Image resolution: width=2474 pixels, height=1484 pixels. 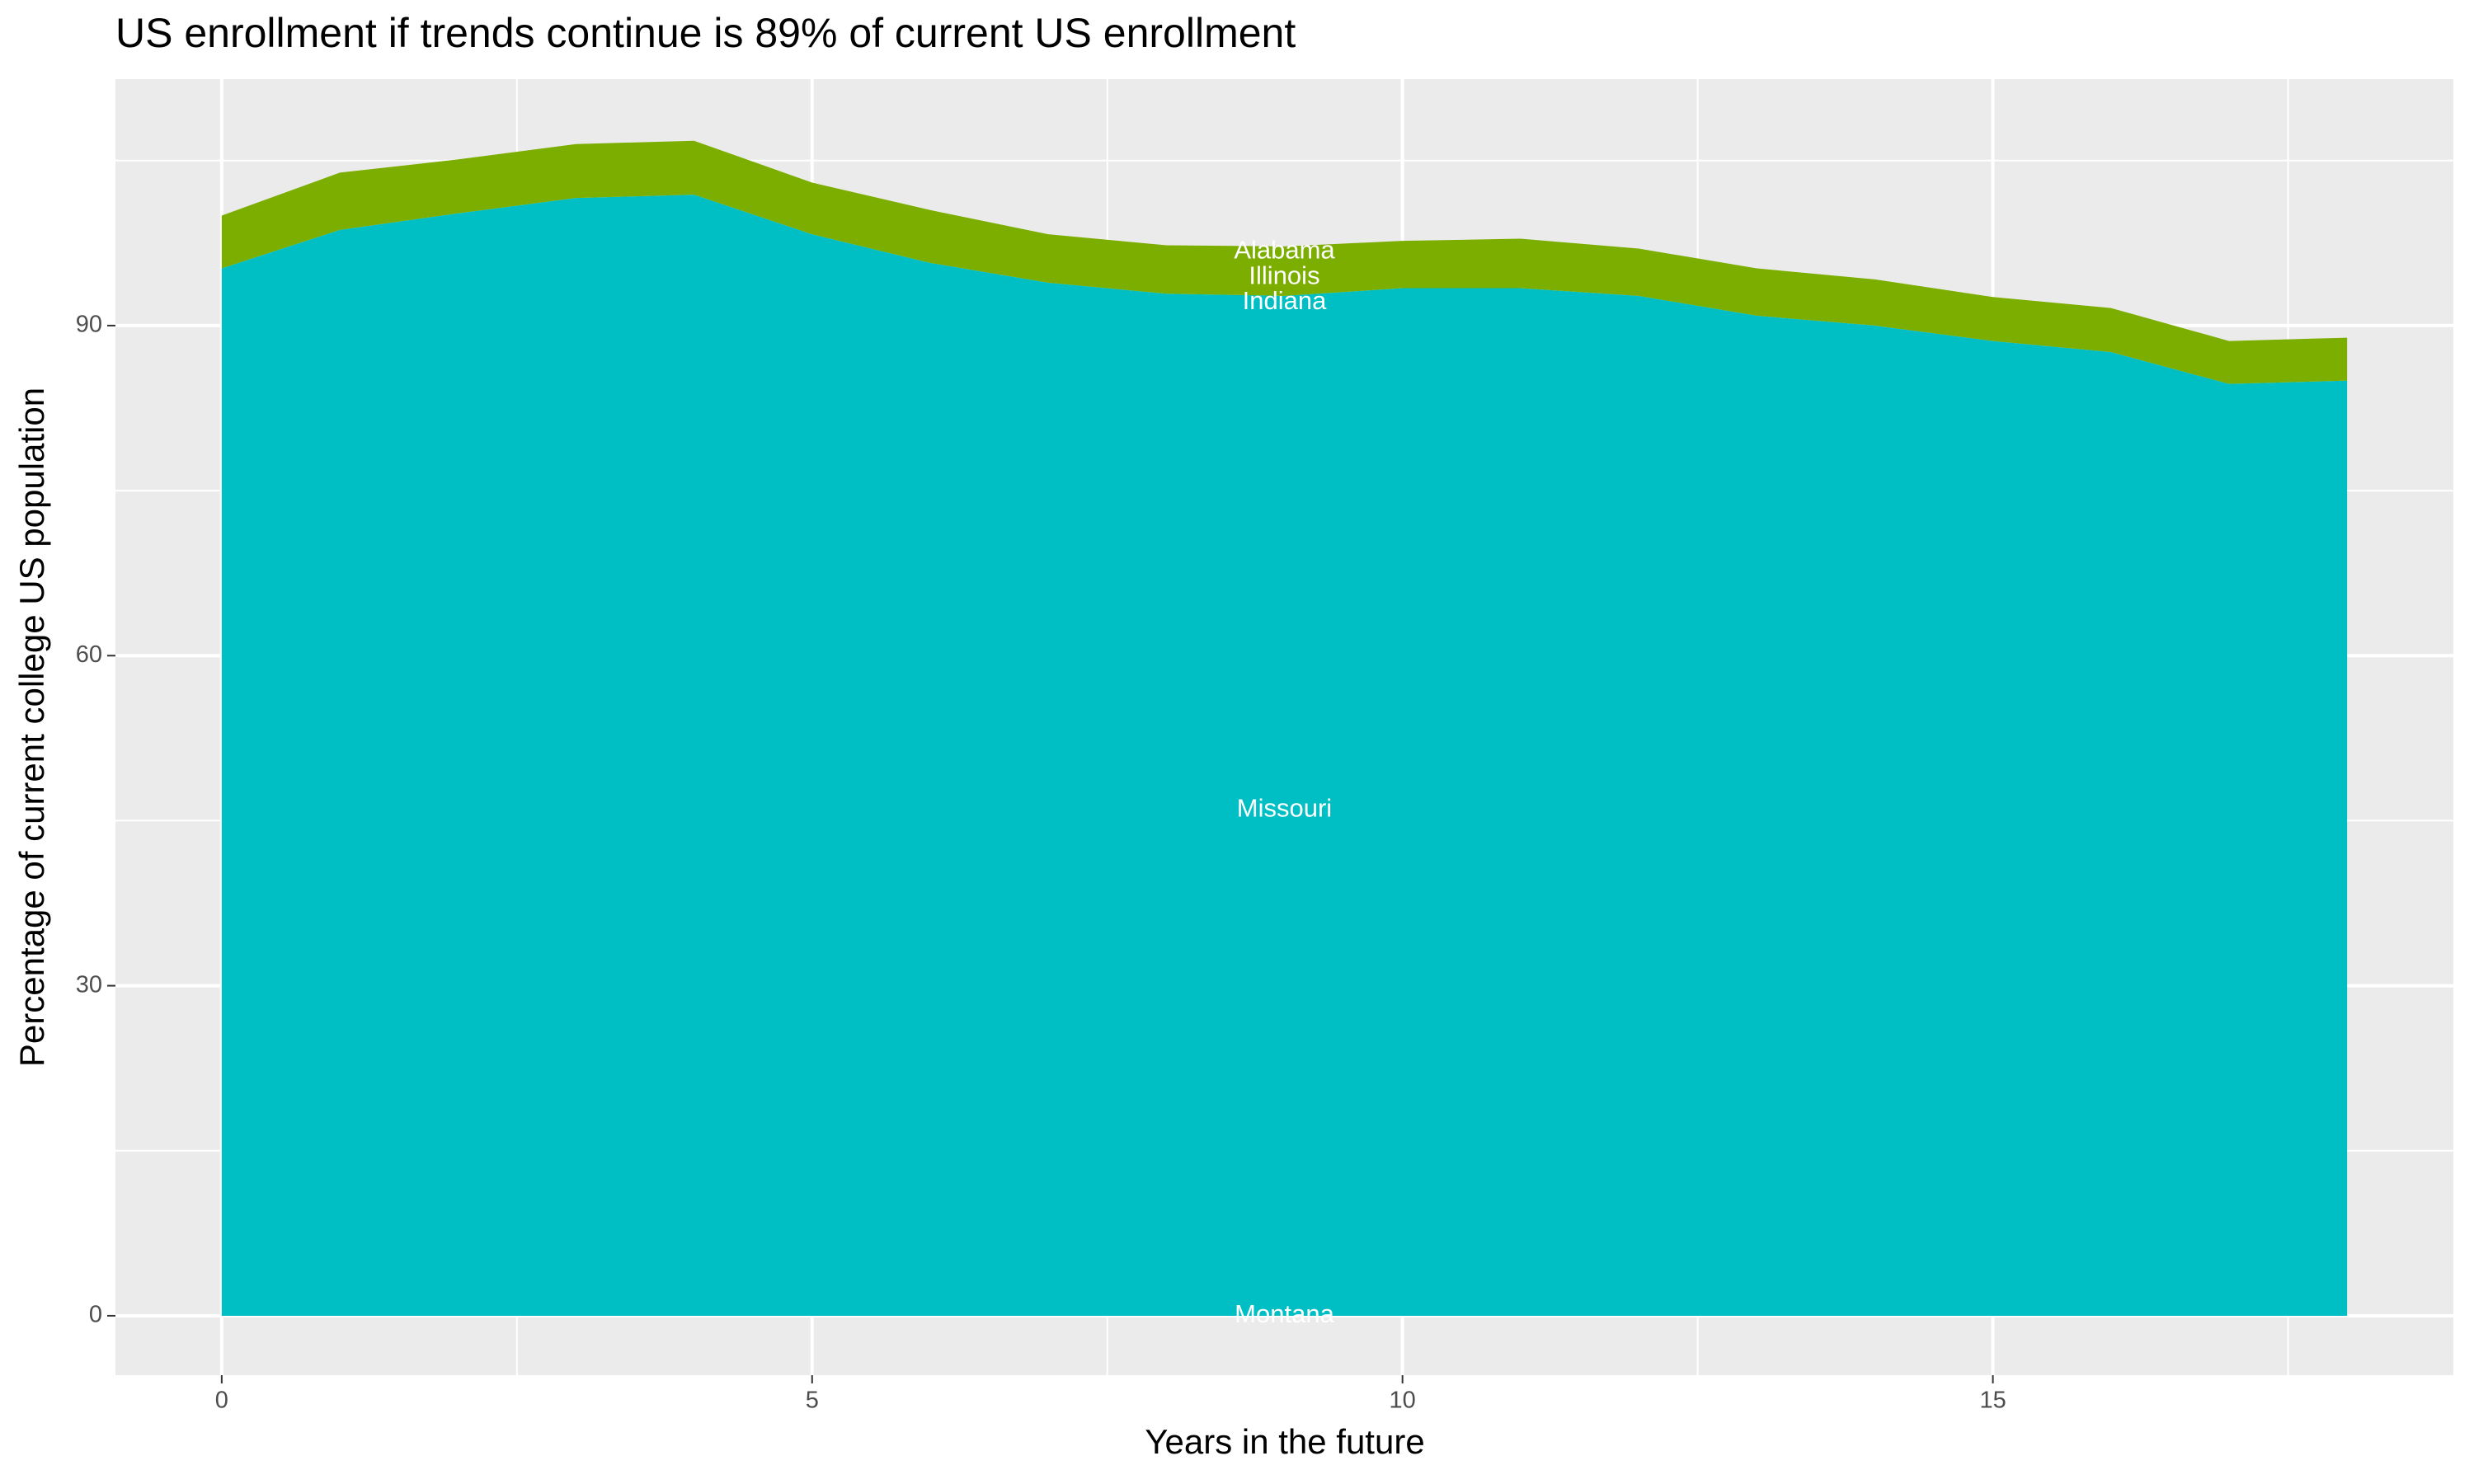 I want to click on x-tick-label: 15, so click(x=1992, y=1401).